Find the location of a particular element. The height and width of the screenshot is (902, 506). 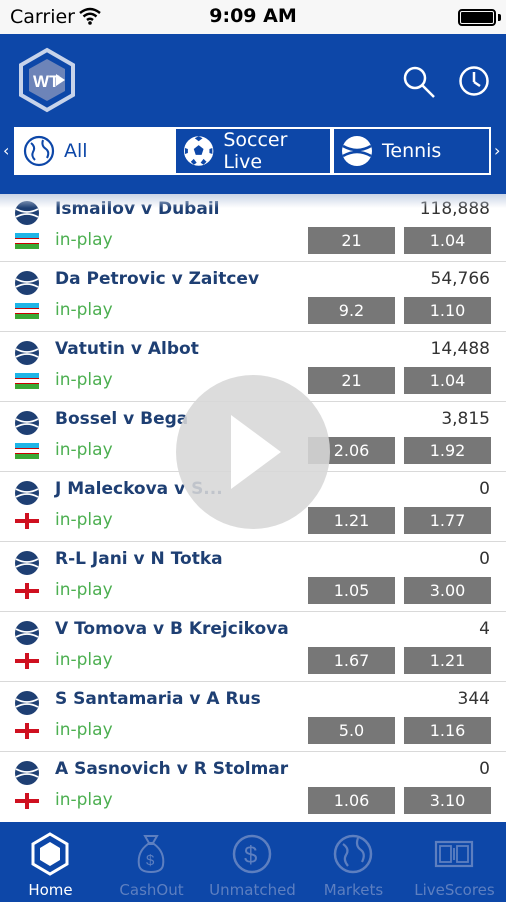

match-row: J Maleckova v S... 0 in-play 1.21 1.77 is located at coordinates (253, 507).